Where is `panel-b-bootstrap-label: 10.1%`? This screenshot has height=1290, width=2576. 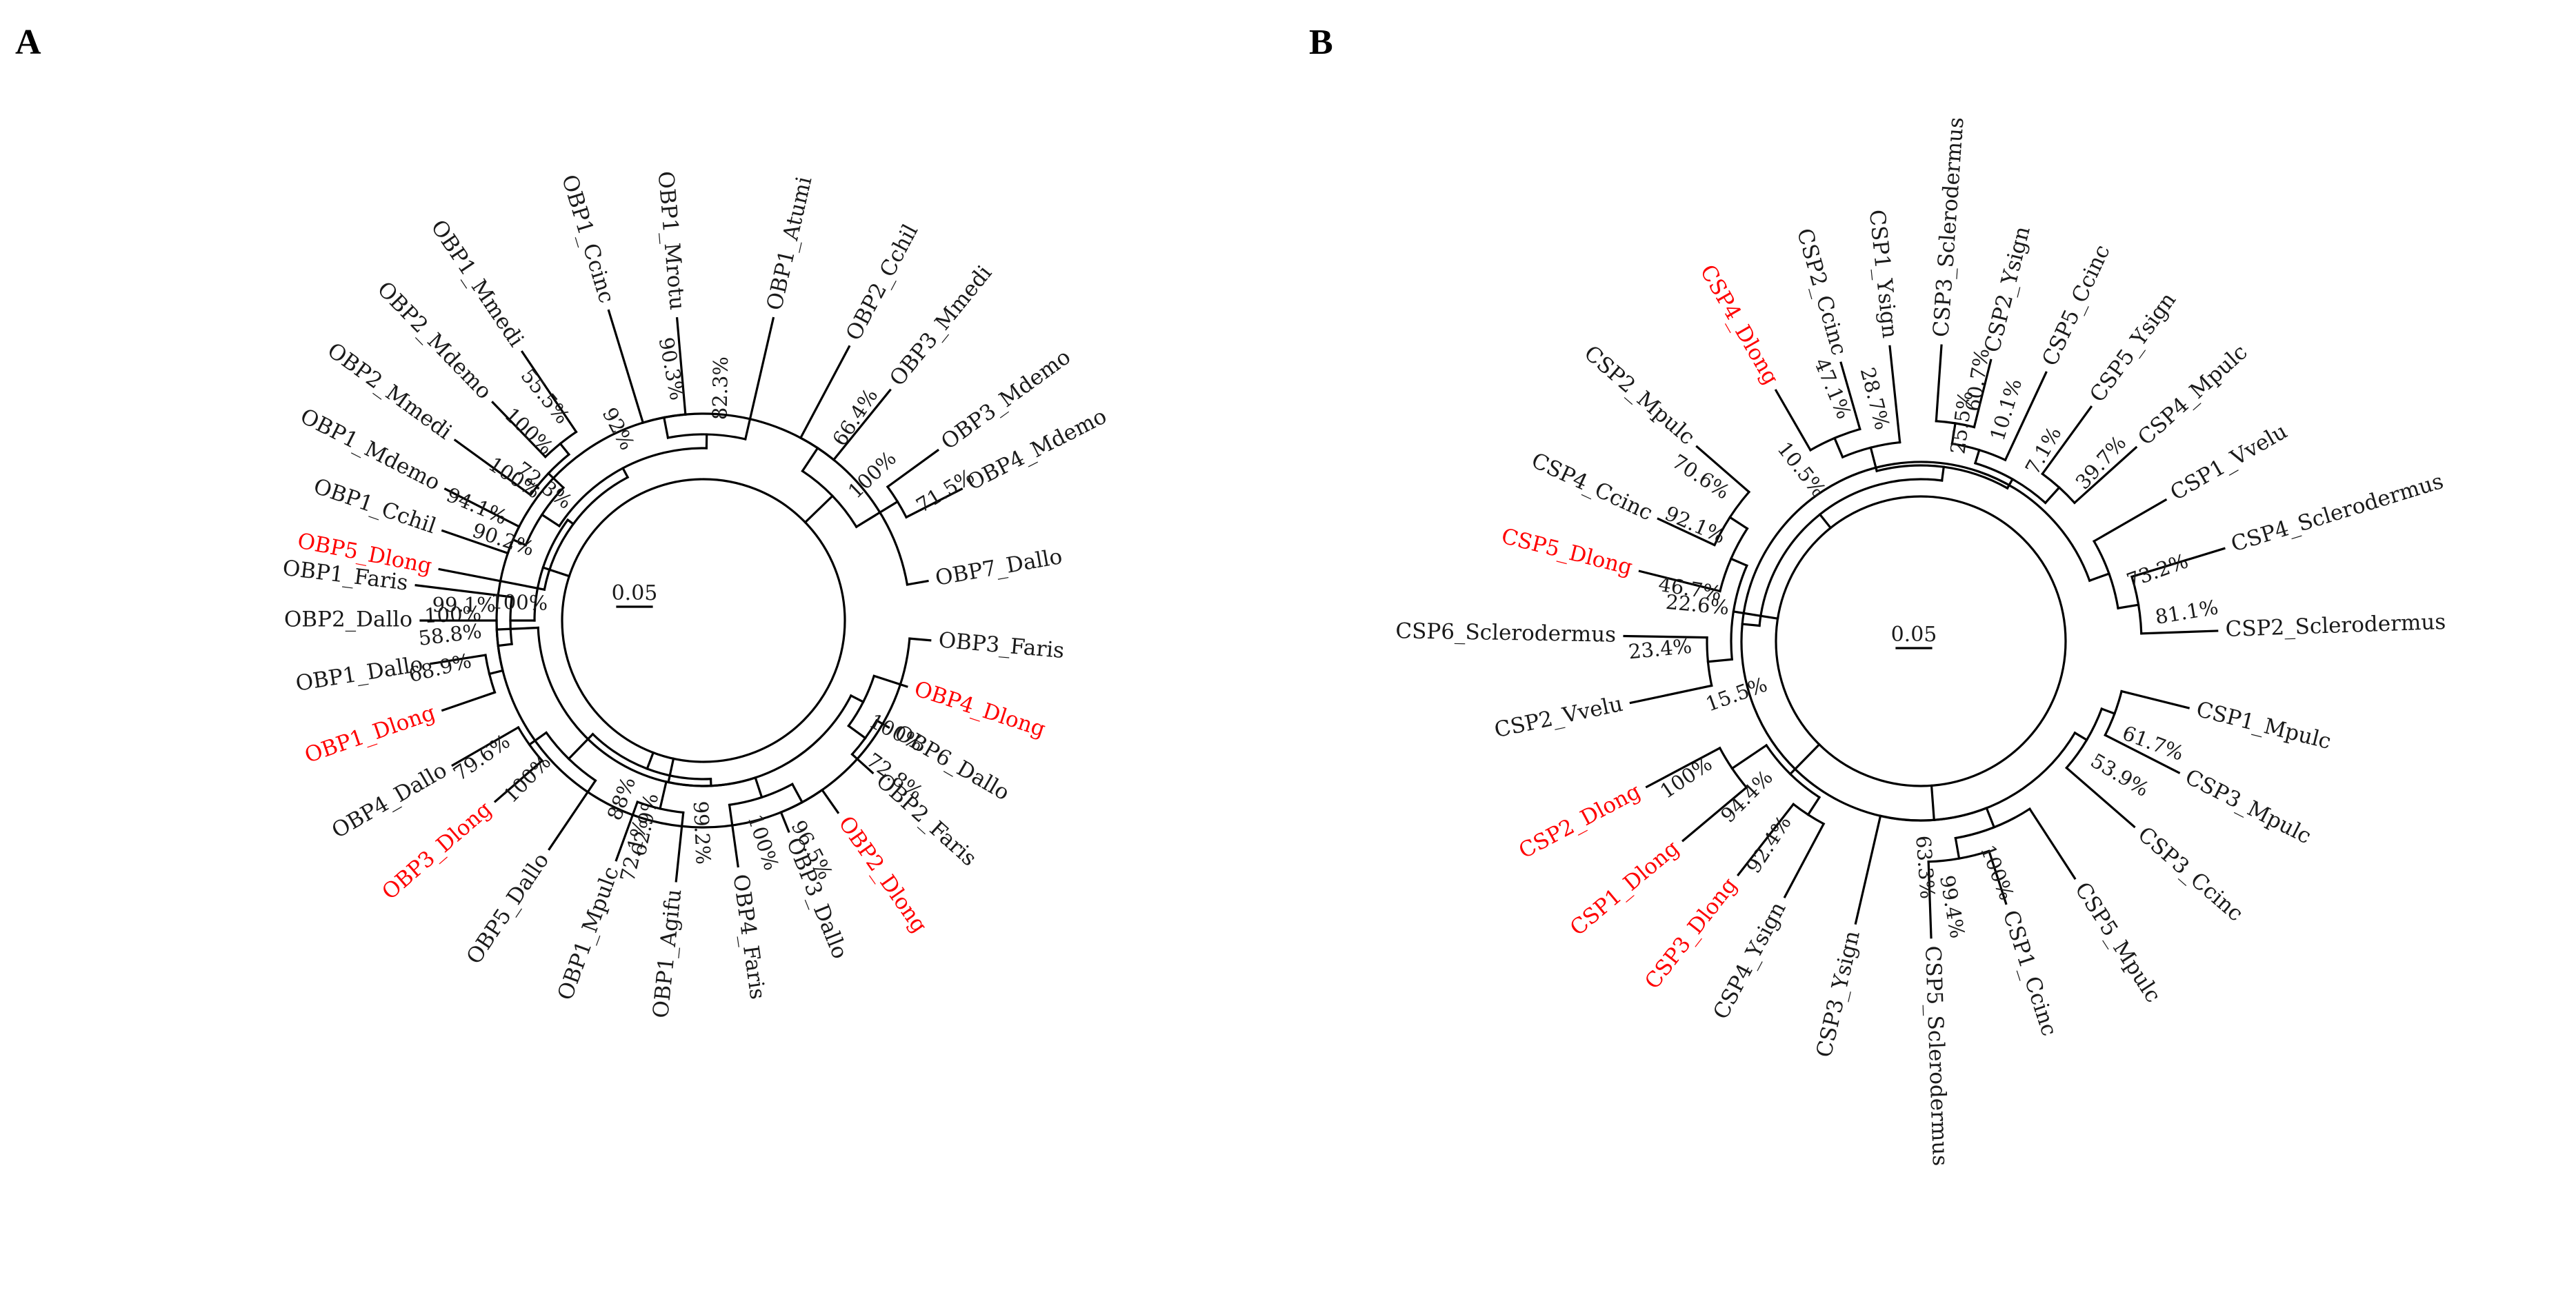
panel-b-bootstrap-label: 10.1% is located at coordinates (2006, 409).